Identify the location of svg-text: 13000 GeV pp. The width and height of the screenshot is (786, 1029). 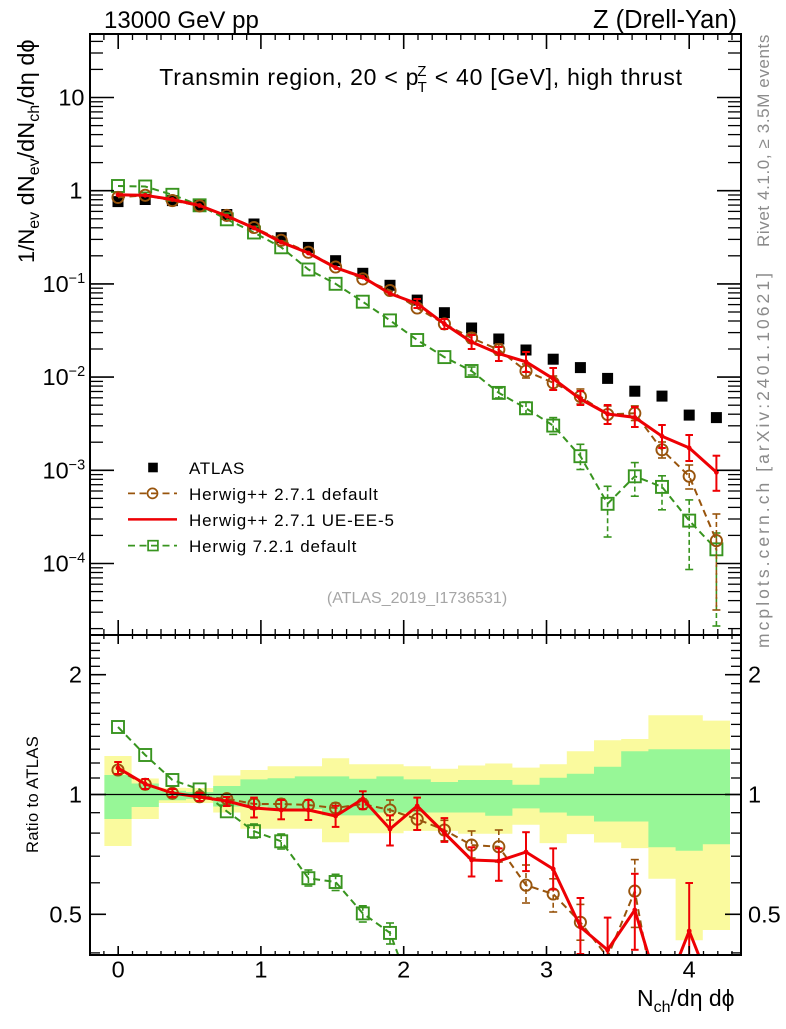
(181, 20).